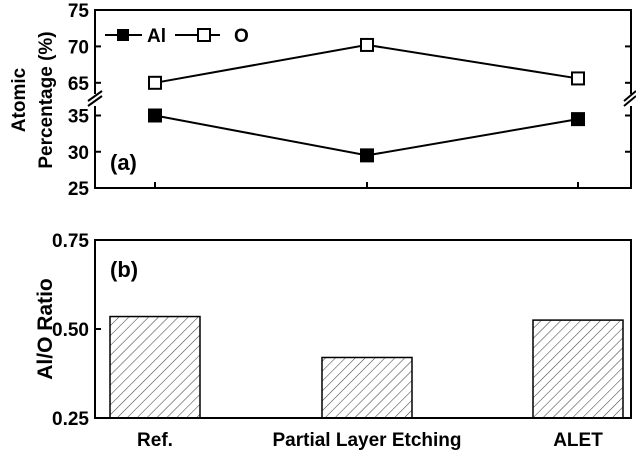 Image resolution: width=636 pixels, height=450 pixels. Describe the element at coordinates (156, 36) in the screenshot. I see `legend-al-label: Al` at that location.